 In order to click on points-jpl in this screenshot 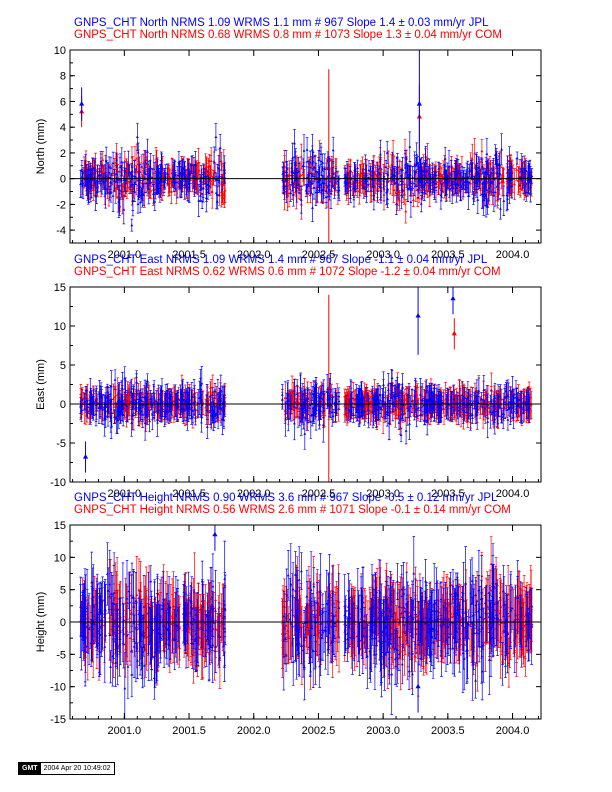, I will do `click(305, 406)`.